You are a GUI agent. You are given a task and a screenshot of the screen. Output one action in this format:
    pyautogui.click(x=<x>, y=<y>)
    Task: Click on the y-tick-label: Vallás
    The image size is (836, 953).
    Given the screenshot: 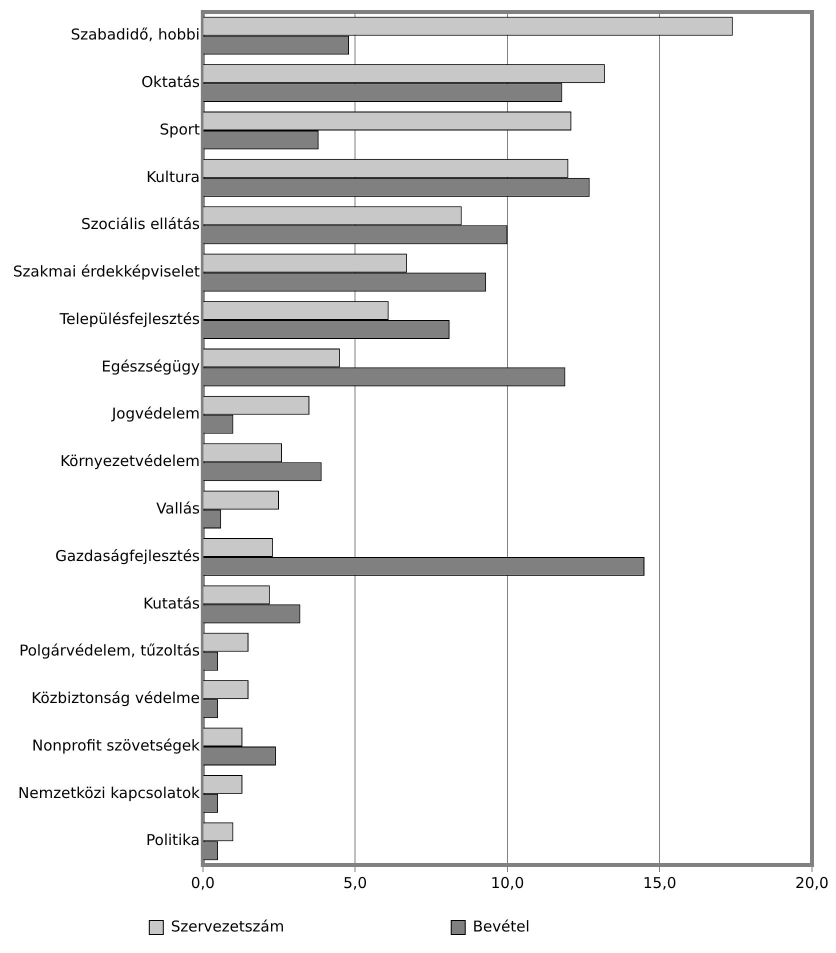 What is the action you would take?
    pyautogui.click(x=178, y=508)
    